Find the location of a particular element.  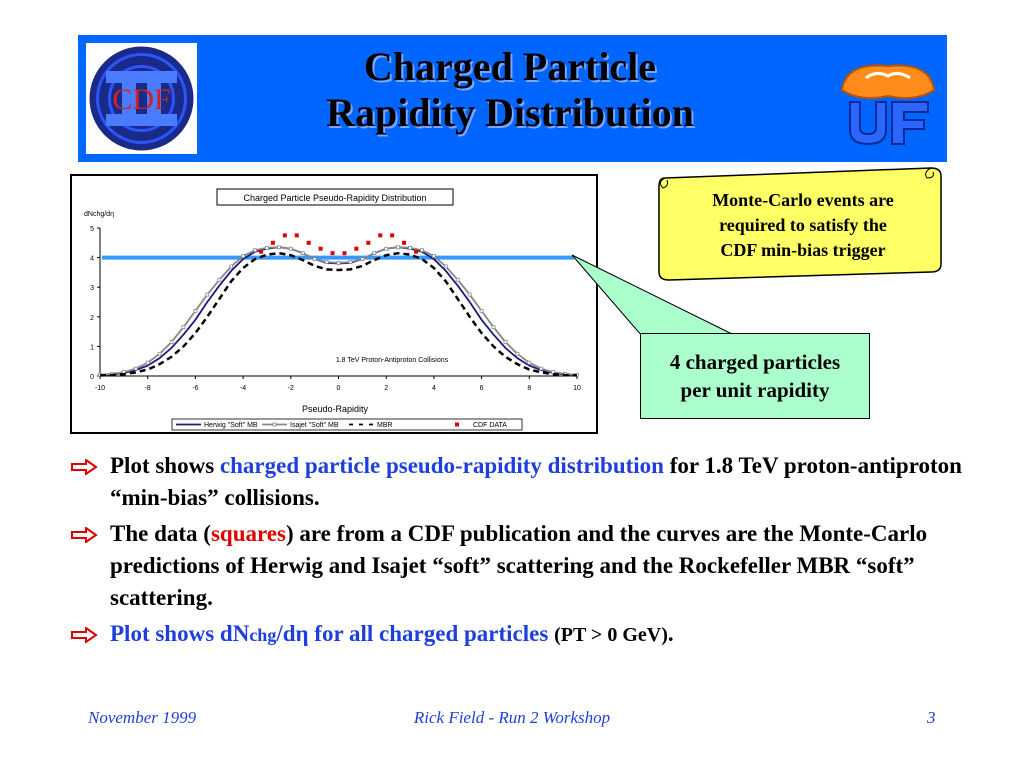

cdf-logo: CDF is located at coordinates (141, 98).